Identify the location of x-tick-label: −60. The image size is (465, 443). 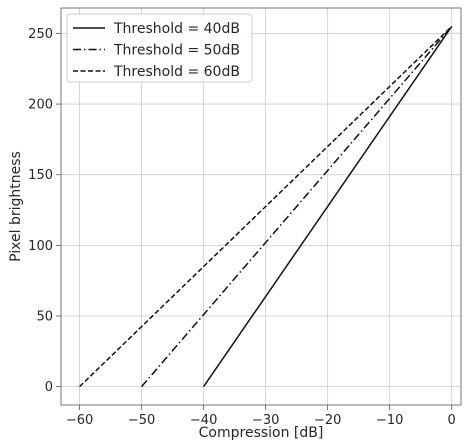
(79, 420).